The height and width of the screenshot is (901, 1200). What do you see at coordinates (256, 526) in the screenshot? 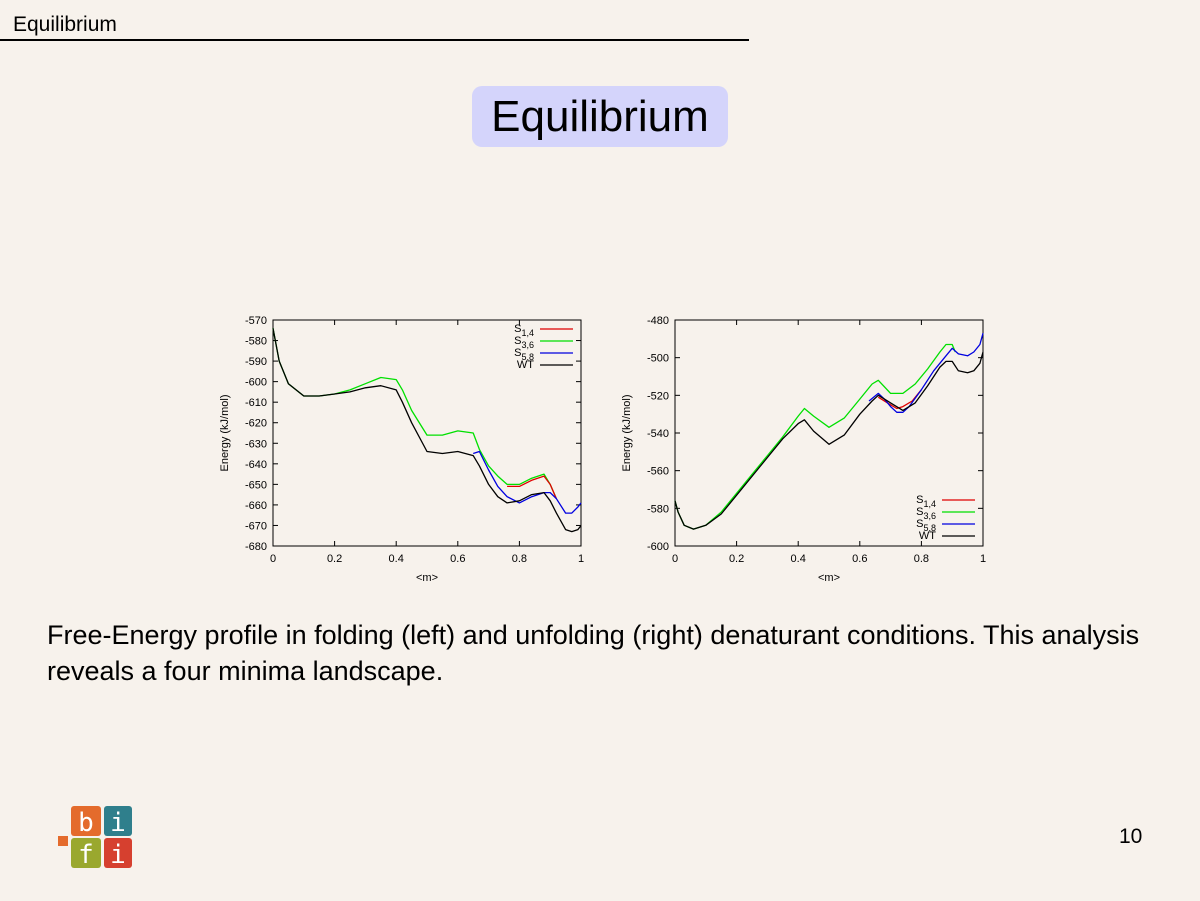
I see `y-tick-label: -670` at bounding box center [256, 526].